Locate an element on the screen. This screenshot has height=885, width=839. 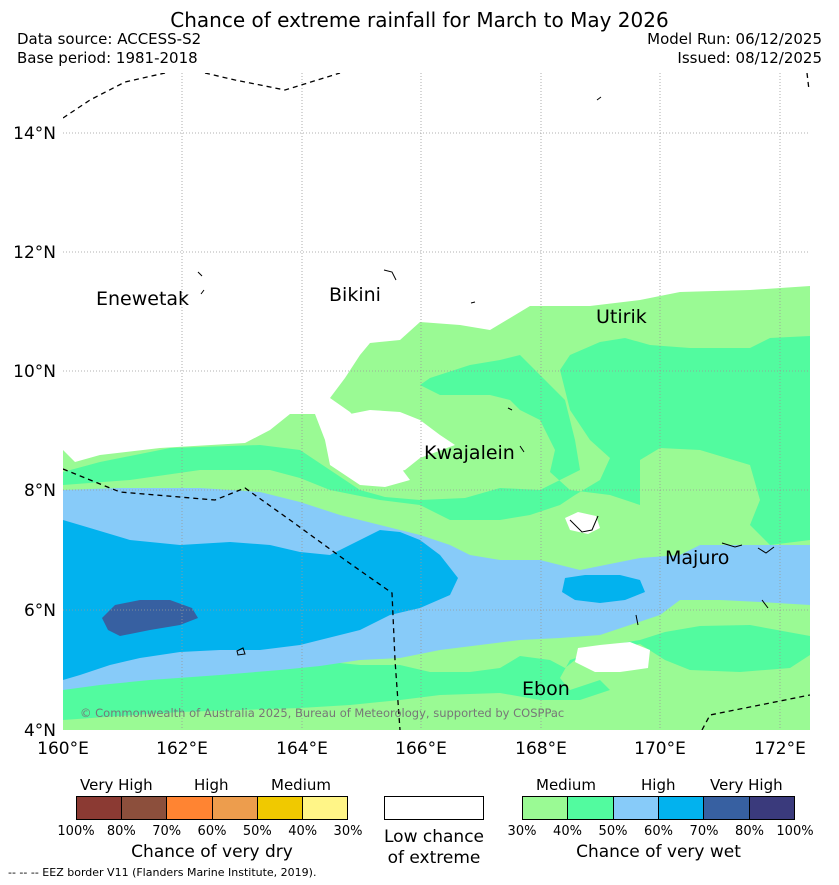
dry-colorbar is located at coordinates (212, 808).